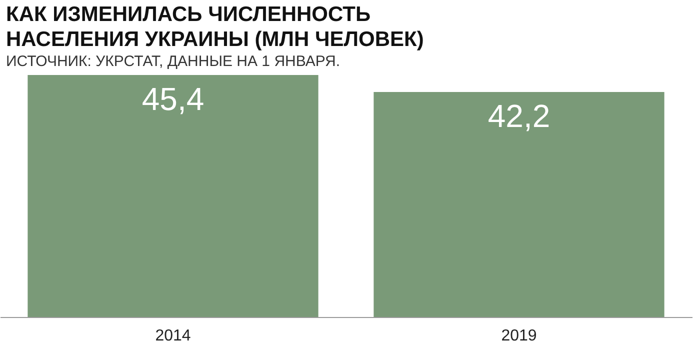 The height and width of the screenshot is (349, 700). What do you see at coordinates (173, 61) in the screenshot?
I see `chart-subtitle: ИСТОЧНИК: УКРСТАТ, ДАННЫЕ НА 1 ЯНВАРЯ.` at bounding box center [173, 61].